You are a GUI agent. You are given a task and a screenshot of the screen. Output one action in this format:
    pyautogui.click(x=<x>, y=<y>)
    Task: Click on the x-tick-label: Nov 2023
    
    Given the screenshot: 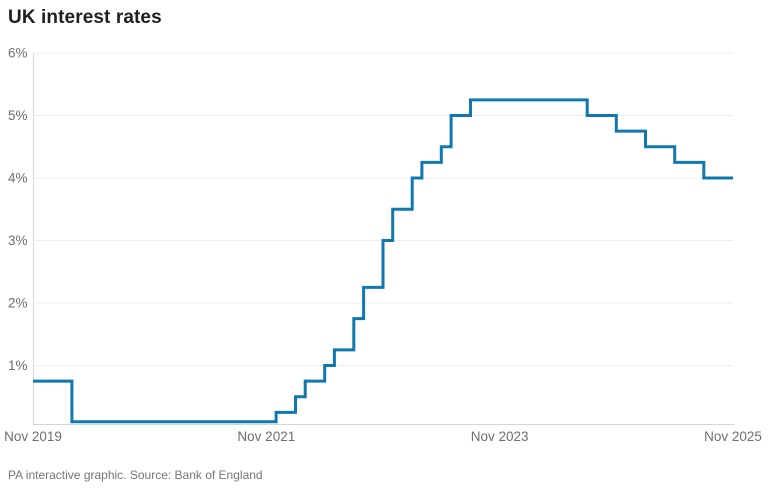 What is the action you would take?
    pyautogui.click(x=500, y=436)
    